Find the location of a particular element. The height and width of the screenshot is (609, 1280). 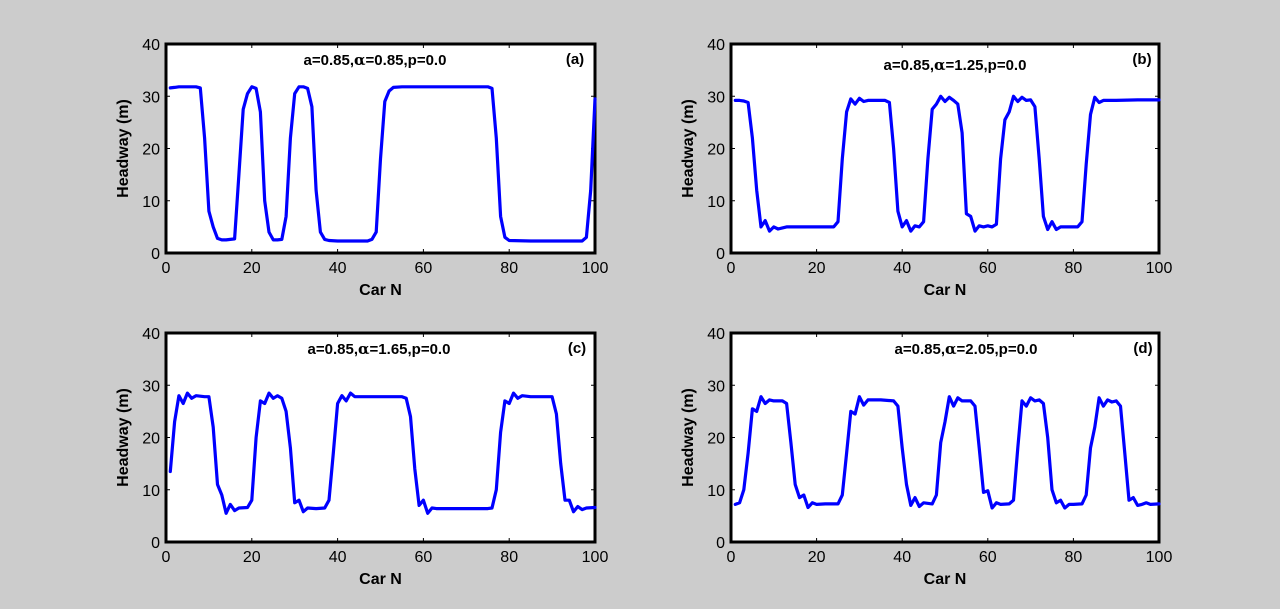

panel-label: (c) is located at coordinates (577, 348).